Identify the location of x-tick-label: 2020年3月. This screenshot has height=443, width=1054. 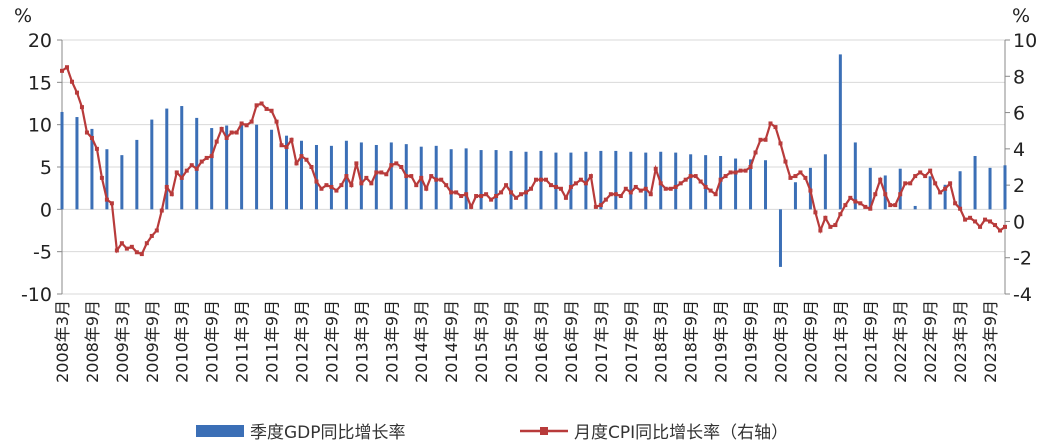
(780, 341).